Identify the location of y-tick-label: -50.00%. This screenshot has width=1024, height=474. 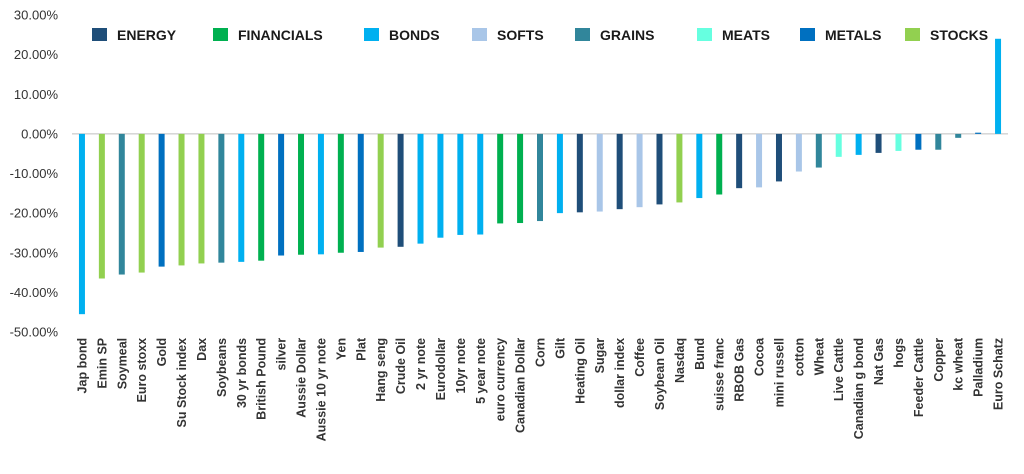
(34, 332).